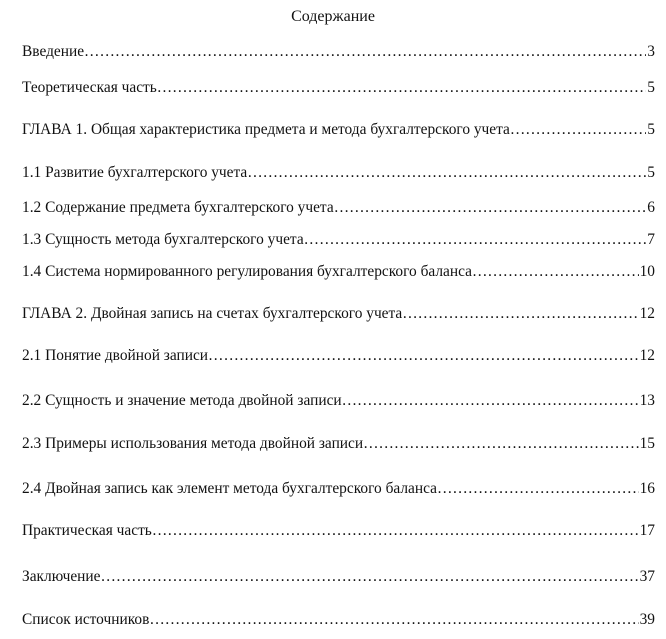 This screenshot has width=666, height=639. I want to click on toc-entry: 1.1 Развитие бухгалтерского учета 5, so click(338, 173).